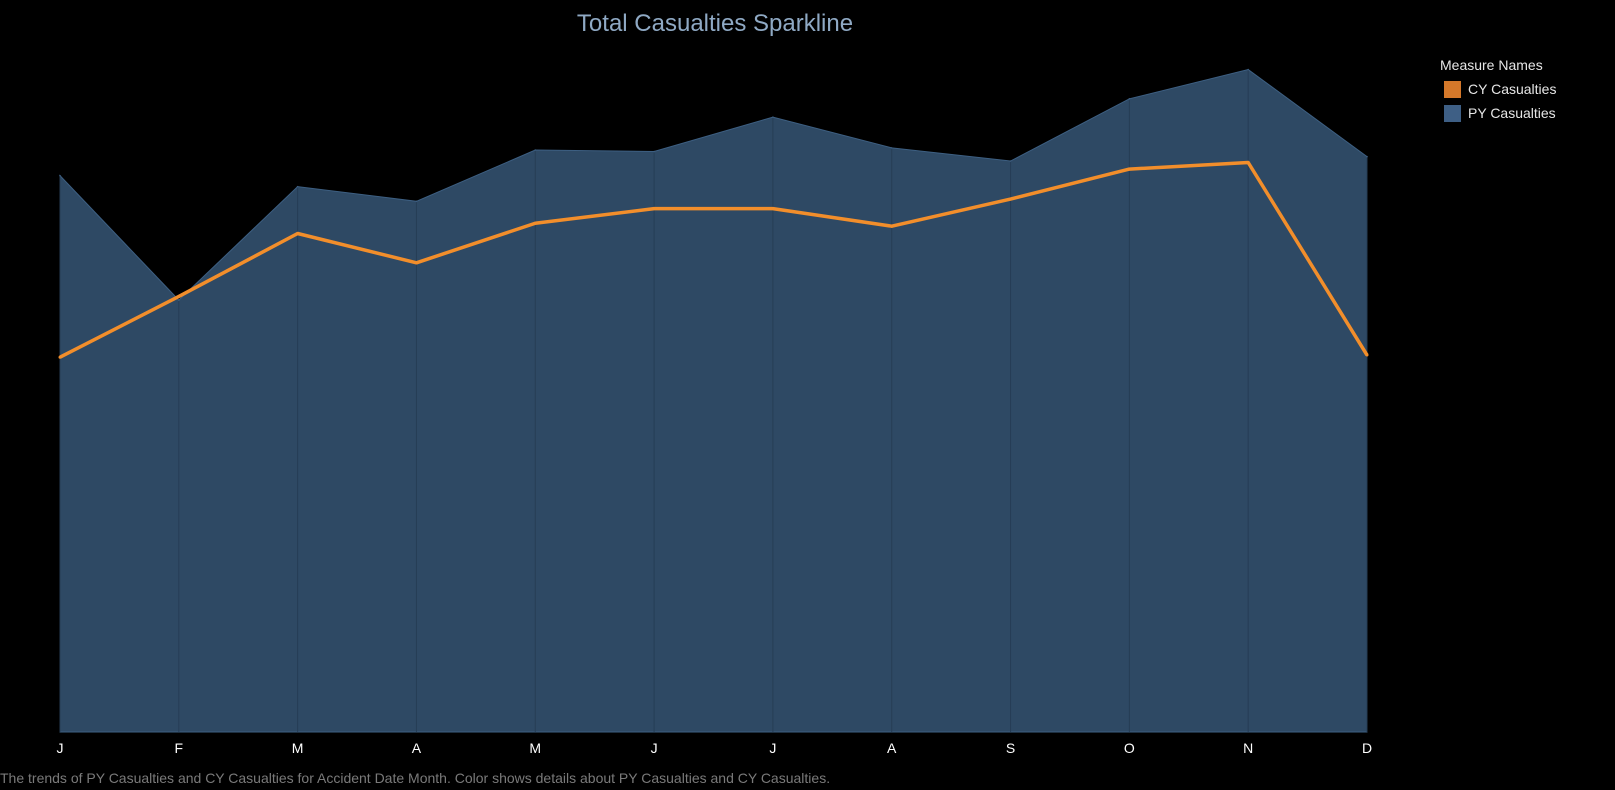 The image size is (1615, 790). Describe the element at coordinates (1248, 748) in the screenshot. I see `x-tick-label: N` at that location.